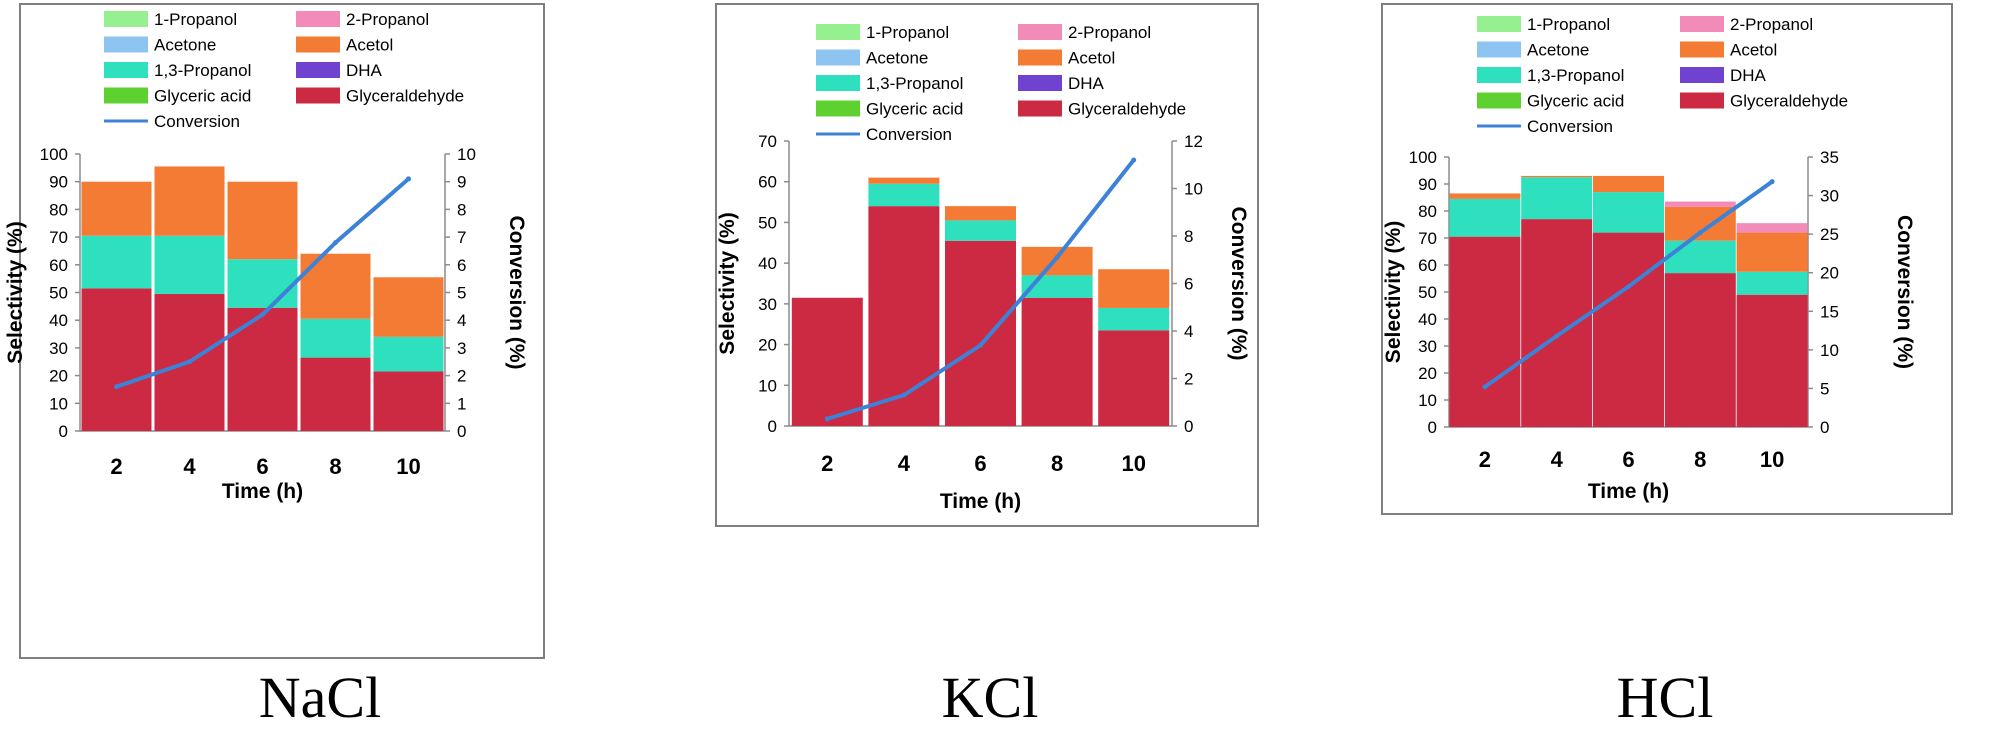 The width and height of the screenshot is (2008, 730). What do you see at coordinates (461, 293) in the screenshot?
I see `y2-tick-label: 5` at bounding box center [461, 293].